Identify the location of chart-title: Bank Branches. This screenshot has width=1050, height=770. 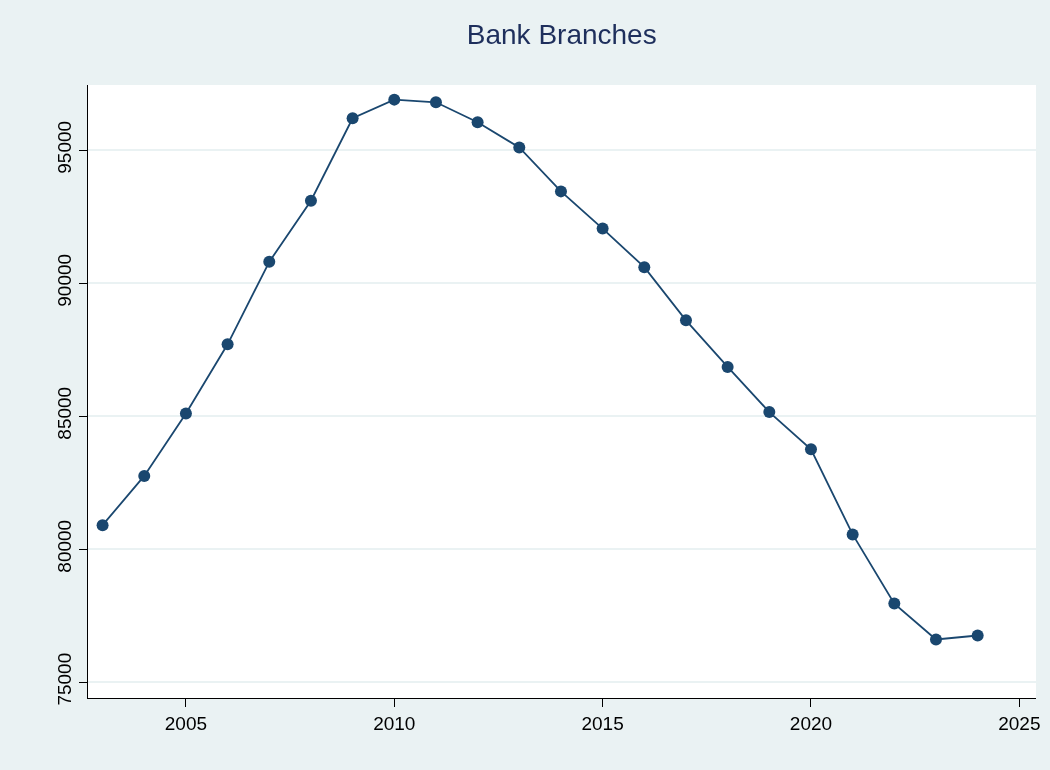
(561, 35).